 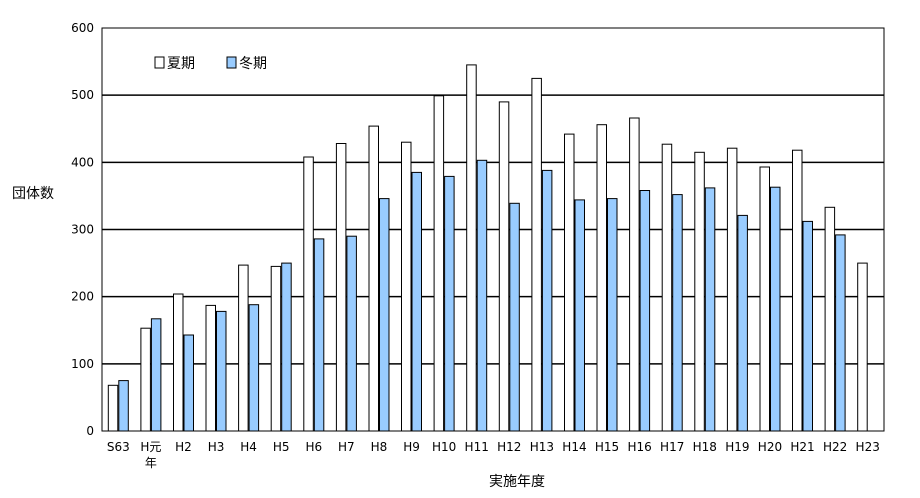 I want to click on x-tick-label: H19, so click(x=737, y=447).